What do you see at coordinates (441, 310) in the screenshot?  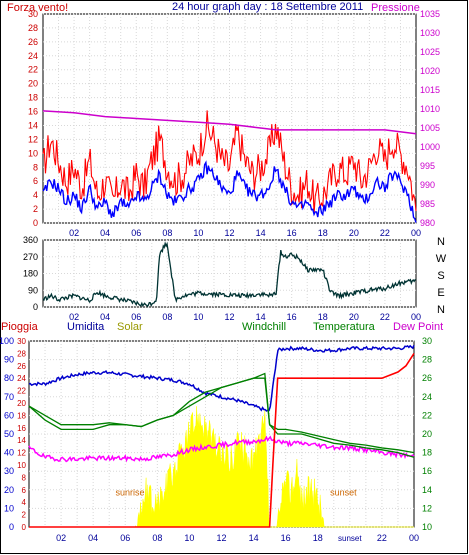 I see `compass-label: N` at bounding box center [441, 310].